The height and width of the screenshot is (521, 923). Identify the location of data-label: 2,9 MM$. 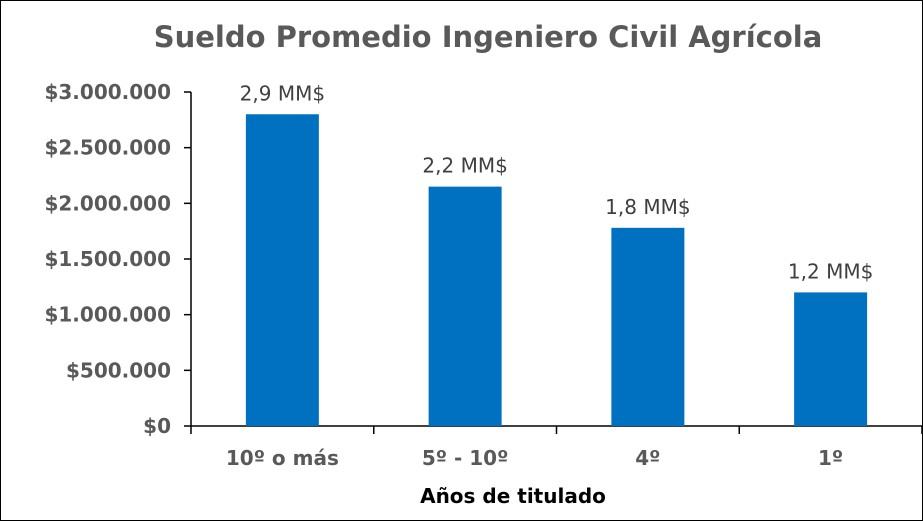
(282, 93).